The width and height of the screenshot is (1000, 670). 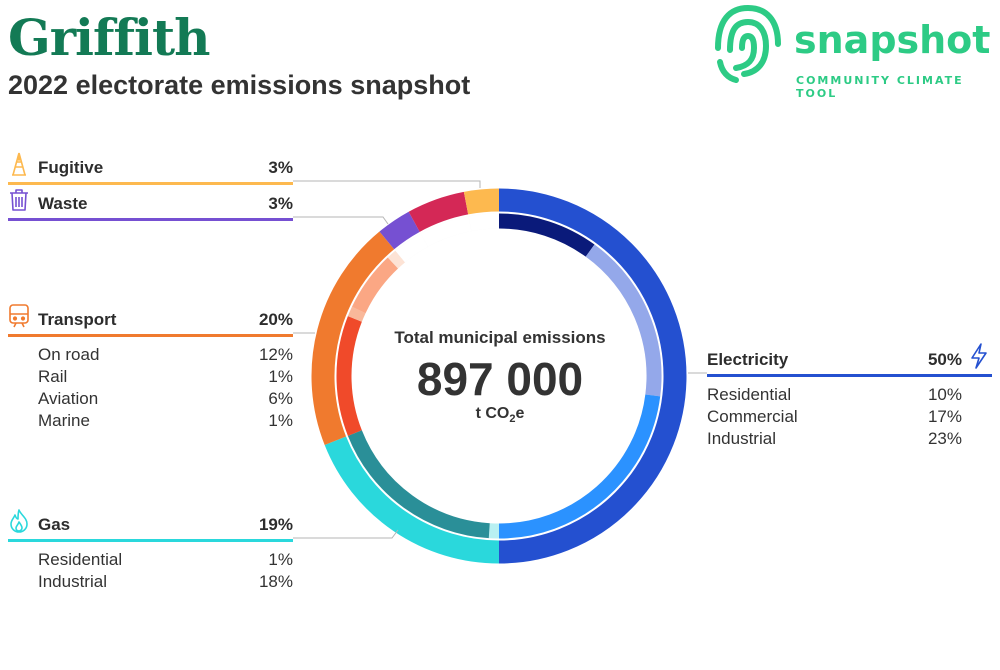 I want to click on subslice-electricity-commercial, so click(x=623, y=320).